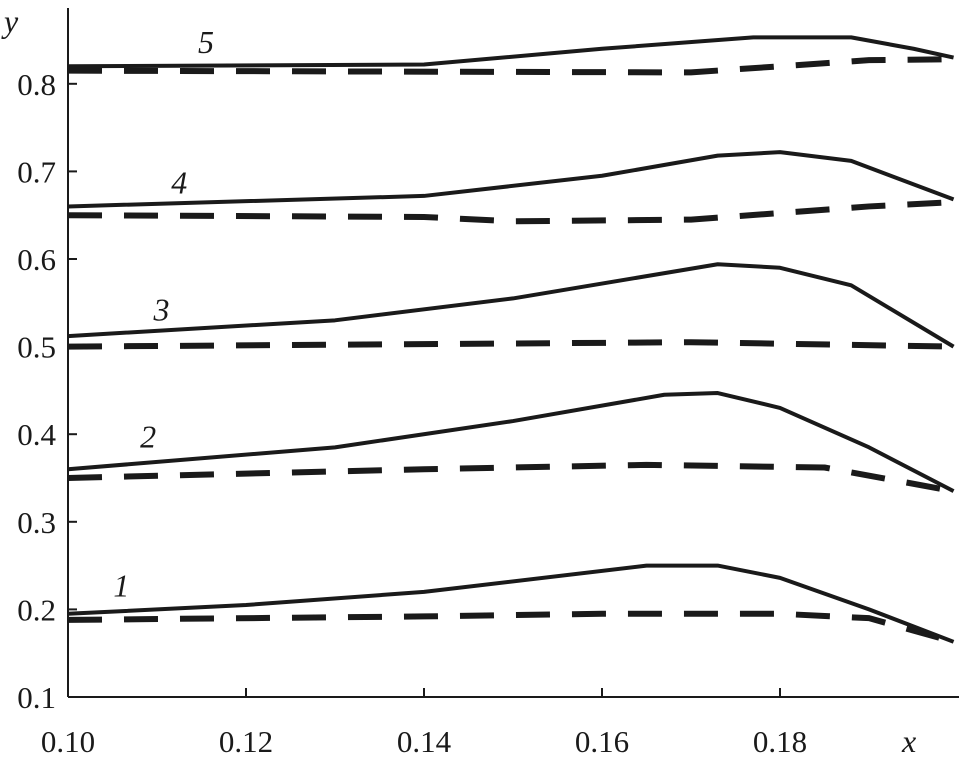  What do you see at coordinates (36, 84) in the screenshot?
I see `y-tick-label: 0.8` at bounding box center [36, 84].